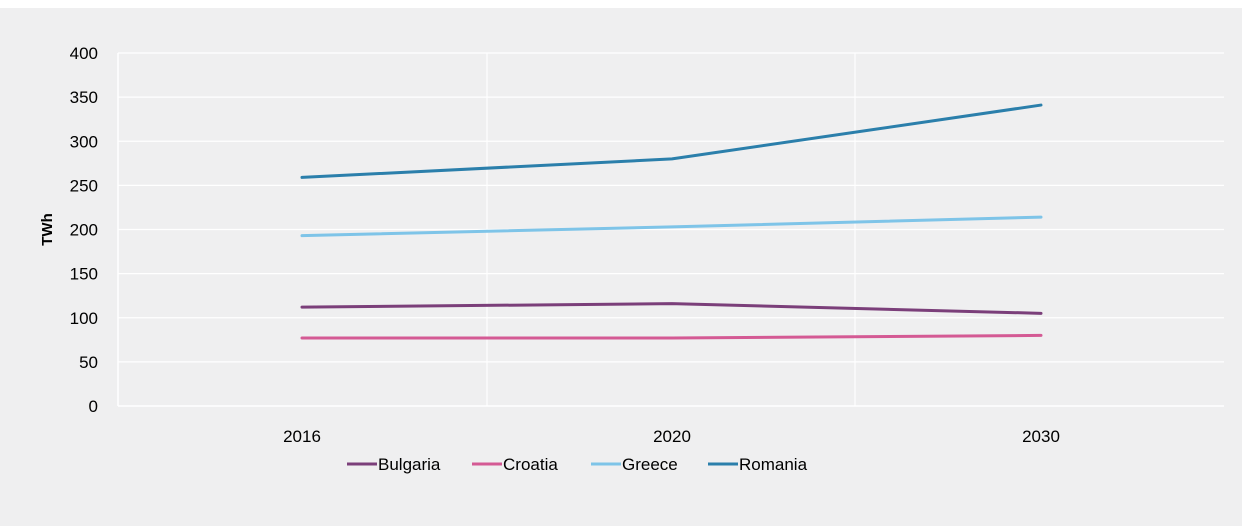 The height and width of the screenshot is (526, 1242). Describe the element at coordinates (671, 336) in the screenshot. I see `series-line-croatia` at that location.